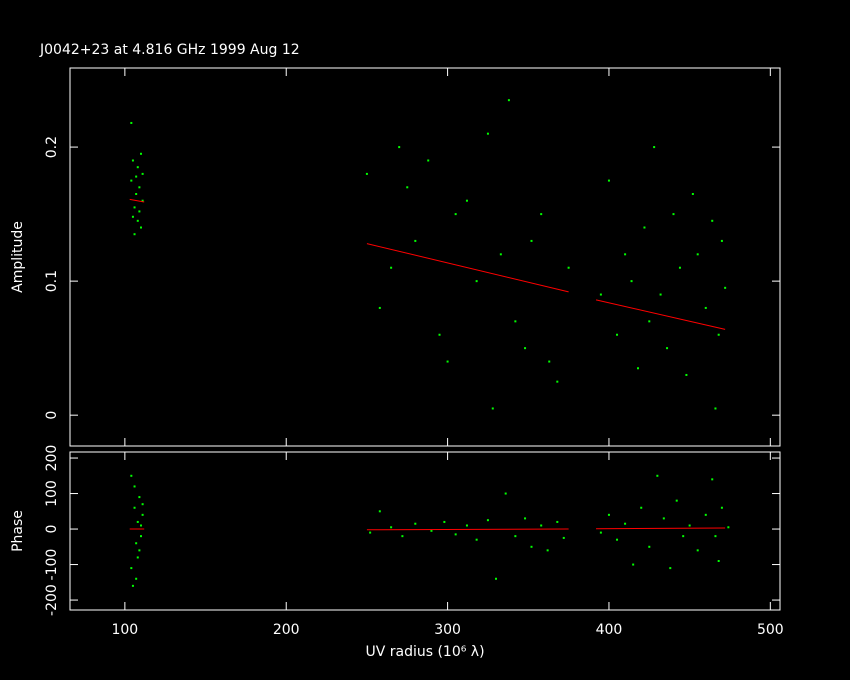  What do you see at coordinates (52, 281) in the screenshot?
I see `y-tick-label: 0.1` at bounding box center [52, 281].